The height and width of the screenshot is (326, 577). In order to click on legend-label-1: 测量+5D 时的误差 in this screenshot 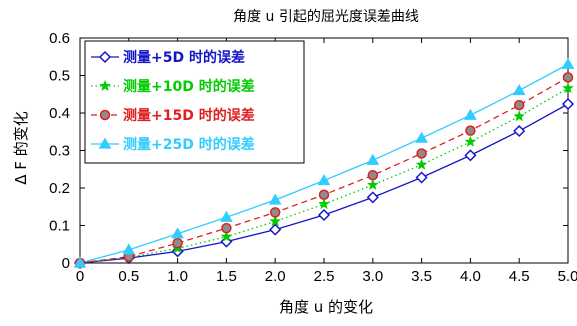, I will do `click(184, 57)`.